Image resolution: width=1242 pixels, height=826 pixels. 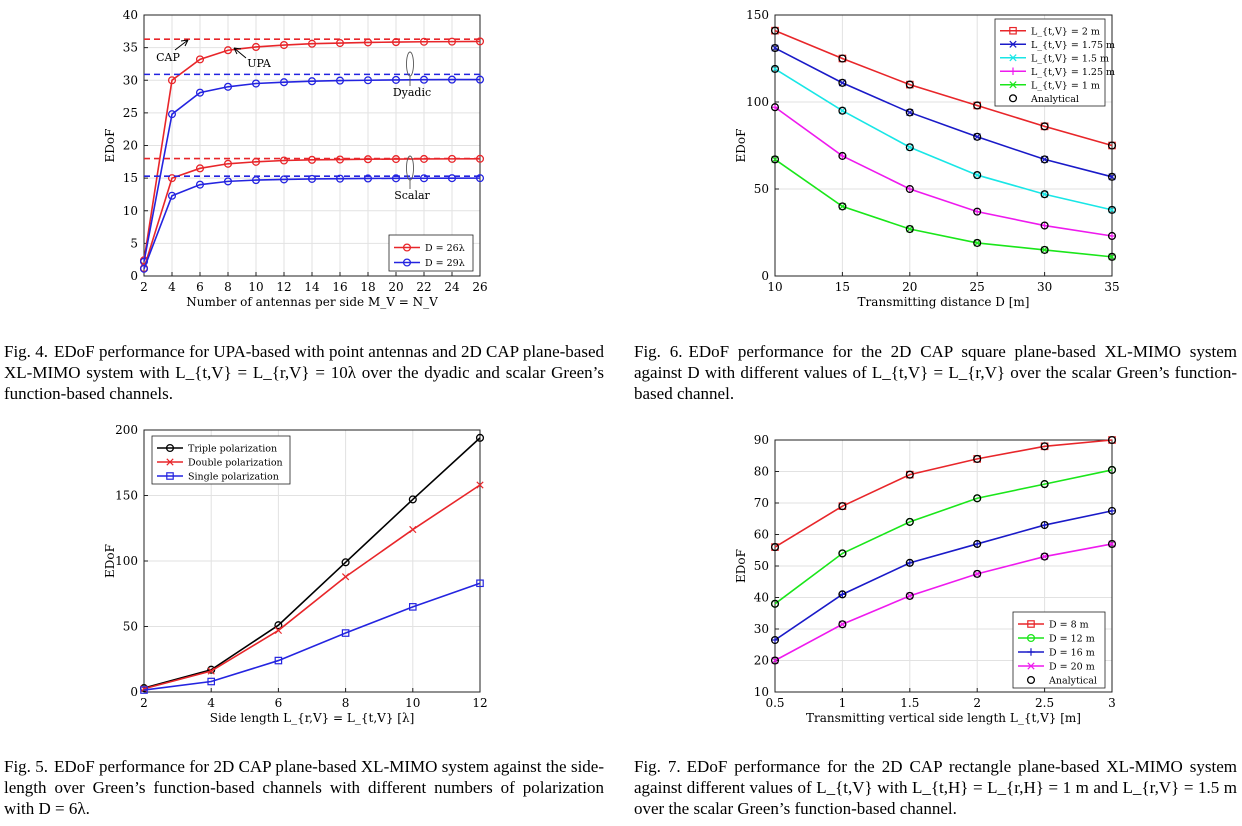 I want to click on y-tick-label: 200, so click(x=126, y=430).